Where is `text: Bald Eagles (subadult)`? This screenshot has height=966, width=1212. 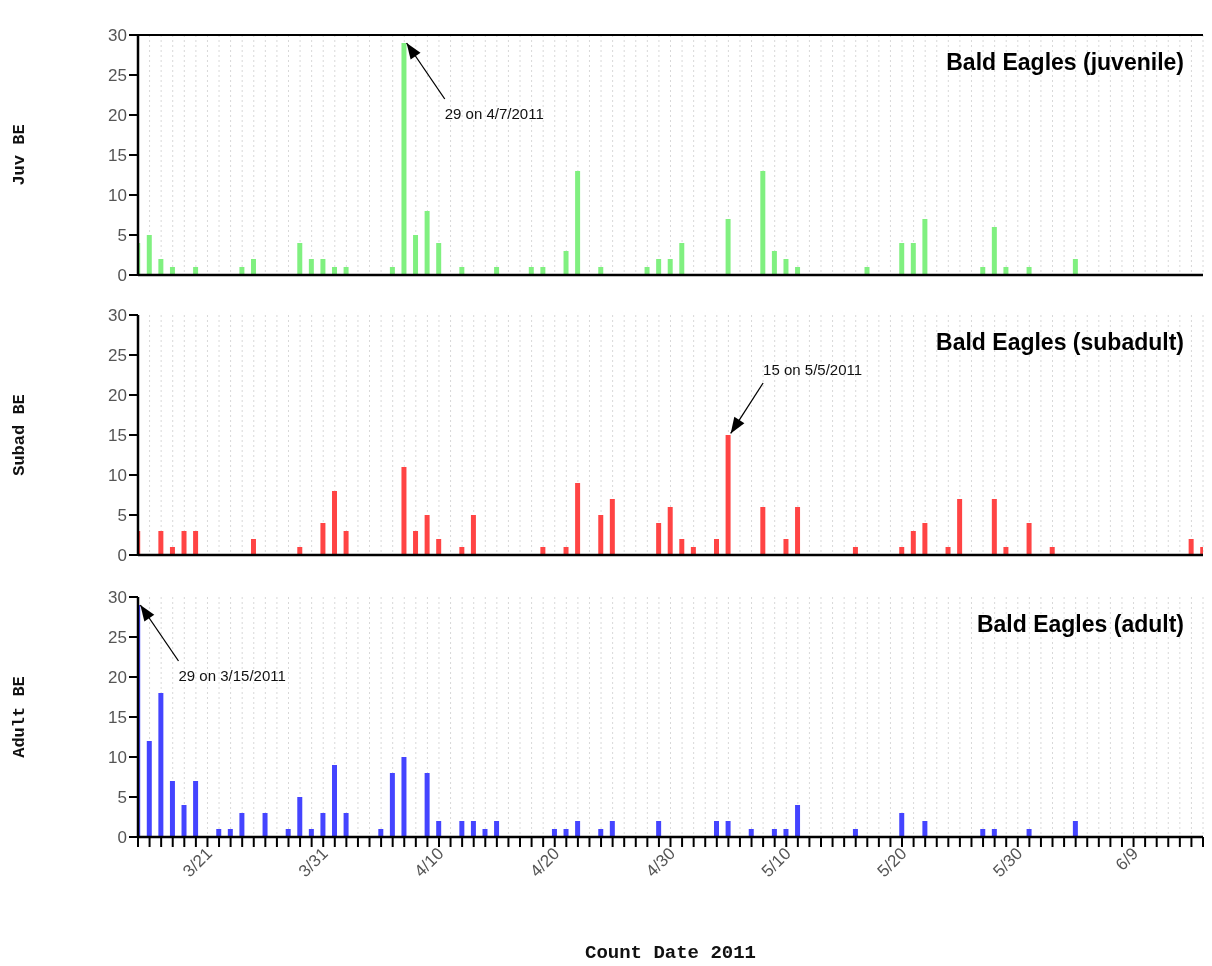
text: Bald Eagles (subadult) is located at coordinates (1060, 342).